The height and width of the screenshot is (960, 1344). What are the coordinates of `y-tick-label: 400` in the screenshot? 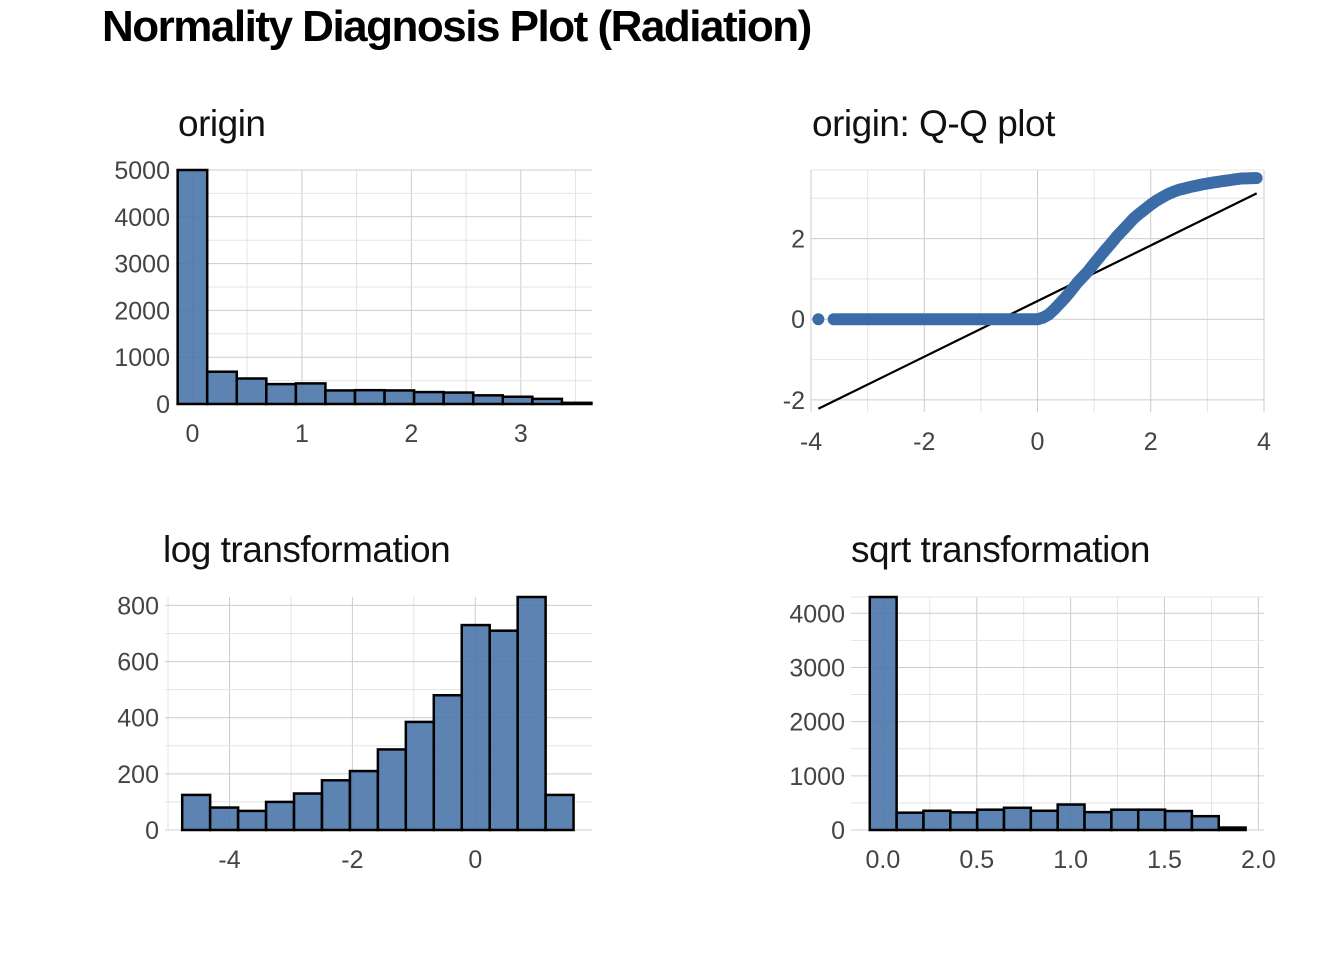 It's located at (138, 719).